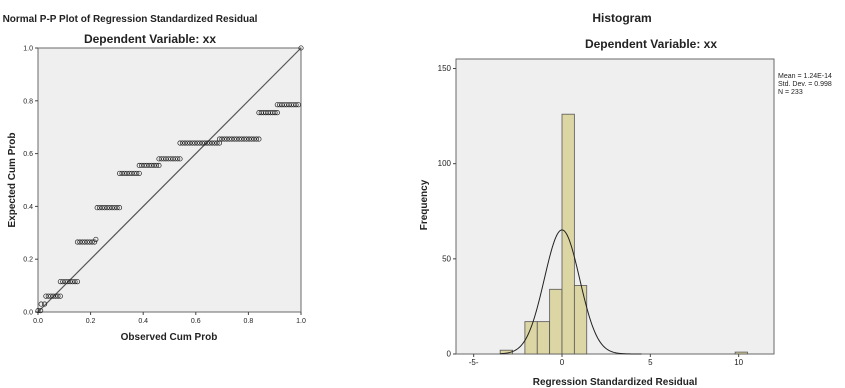 Image resolution: width=845 pixels, height=388 pixels. Describe the element at coordinates (38, 321) in the screenshot. I see `pp-x-tick-label: 0.0` at that location.